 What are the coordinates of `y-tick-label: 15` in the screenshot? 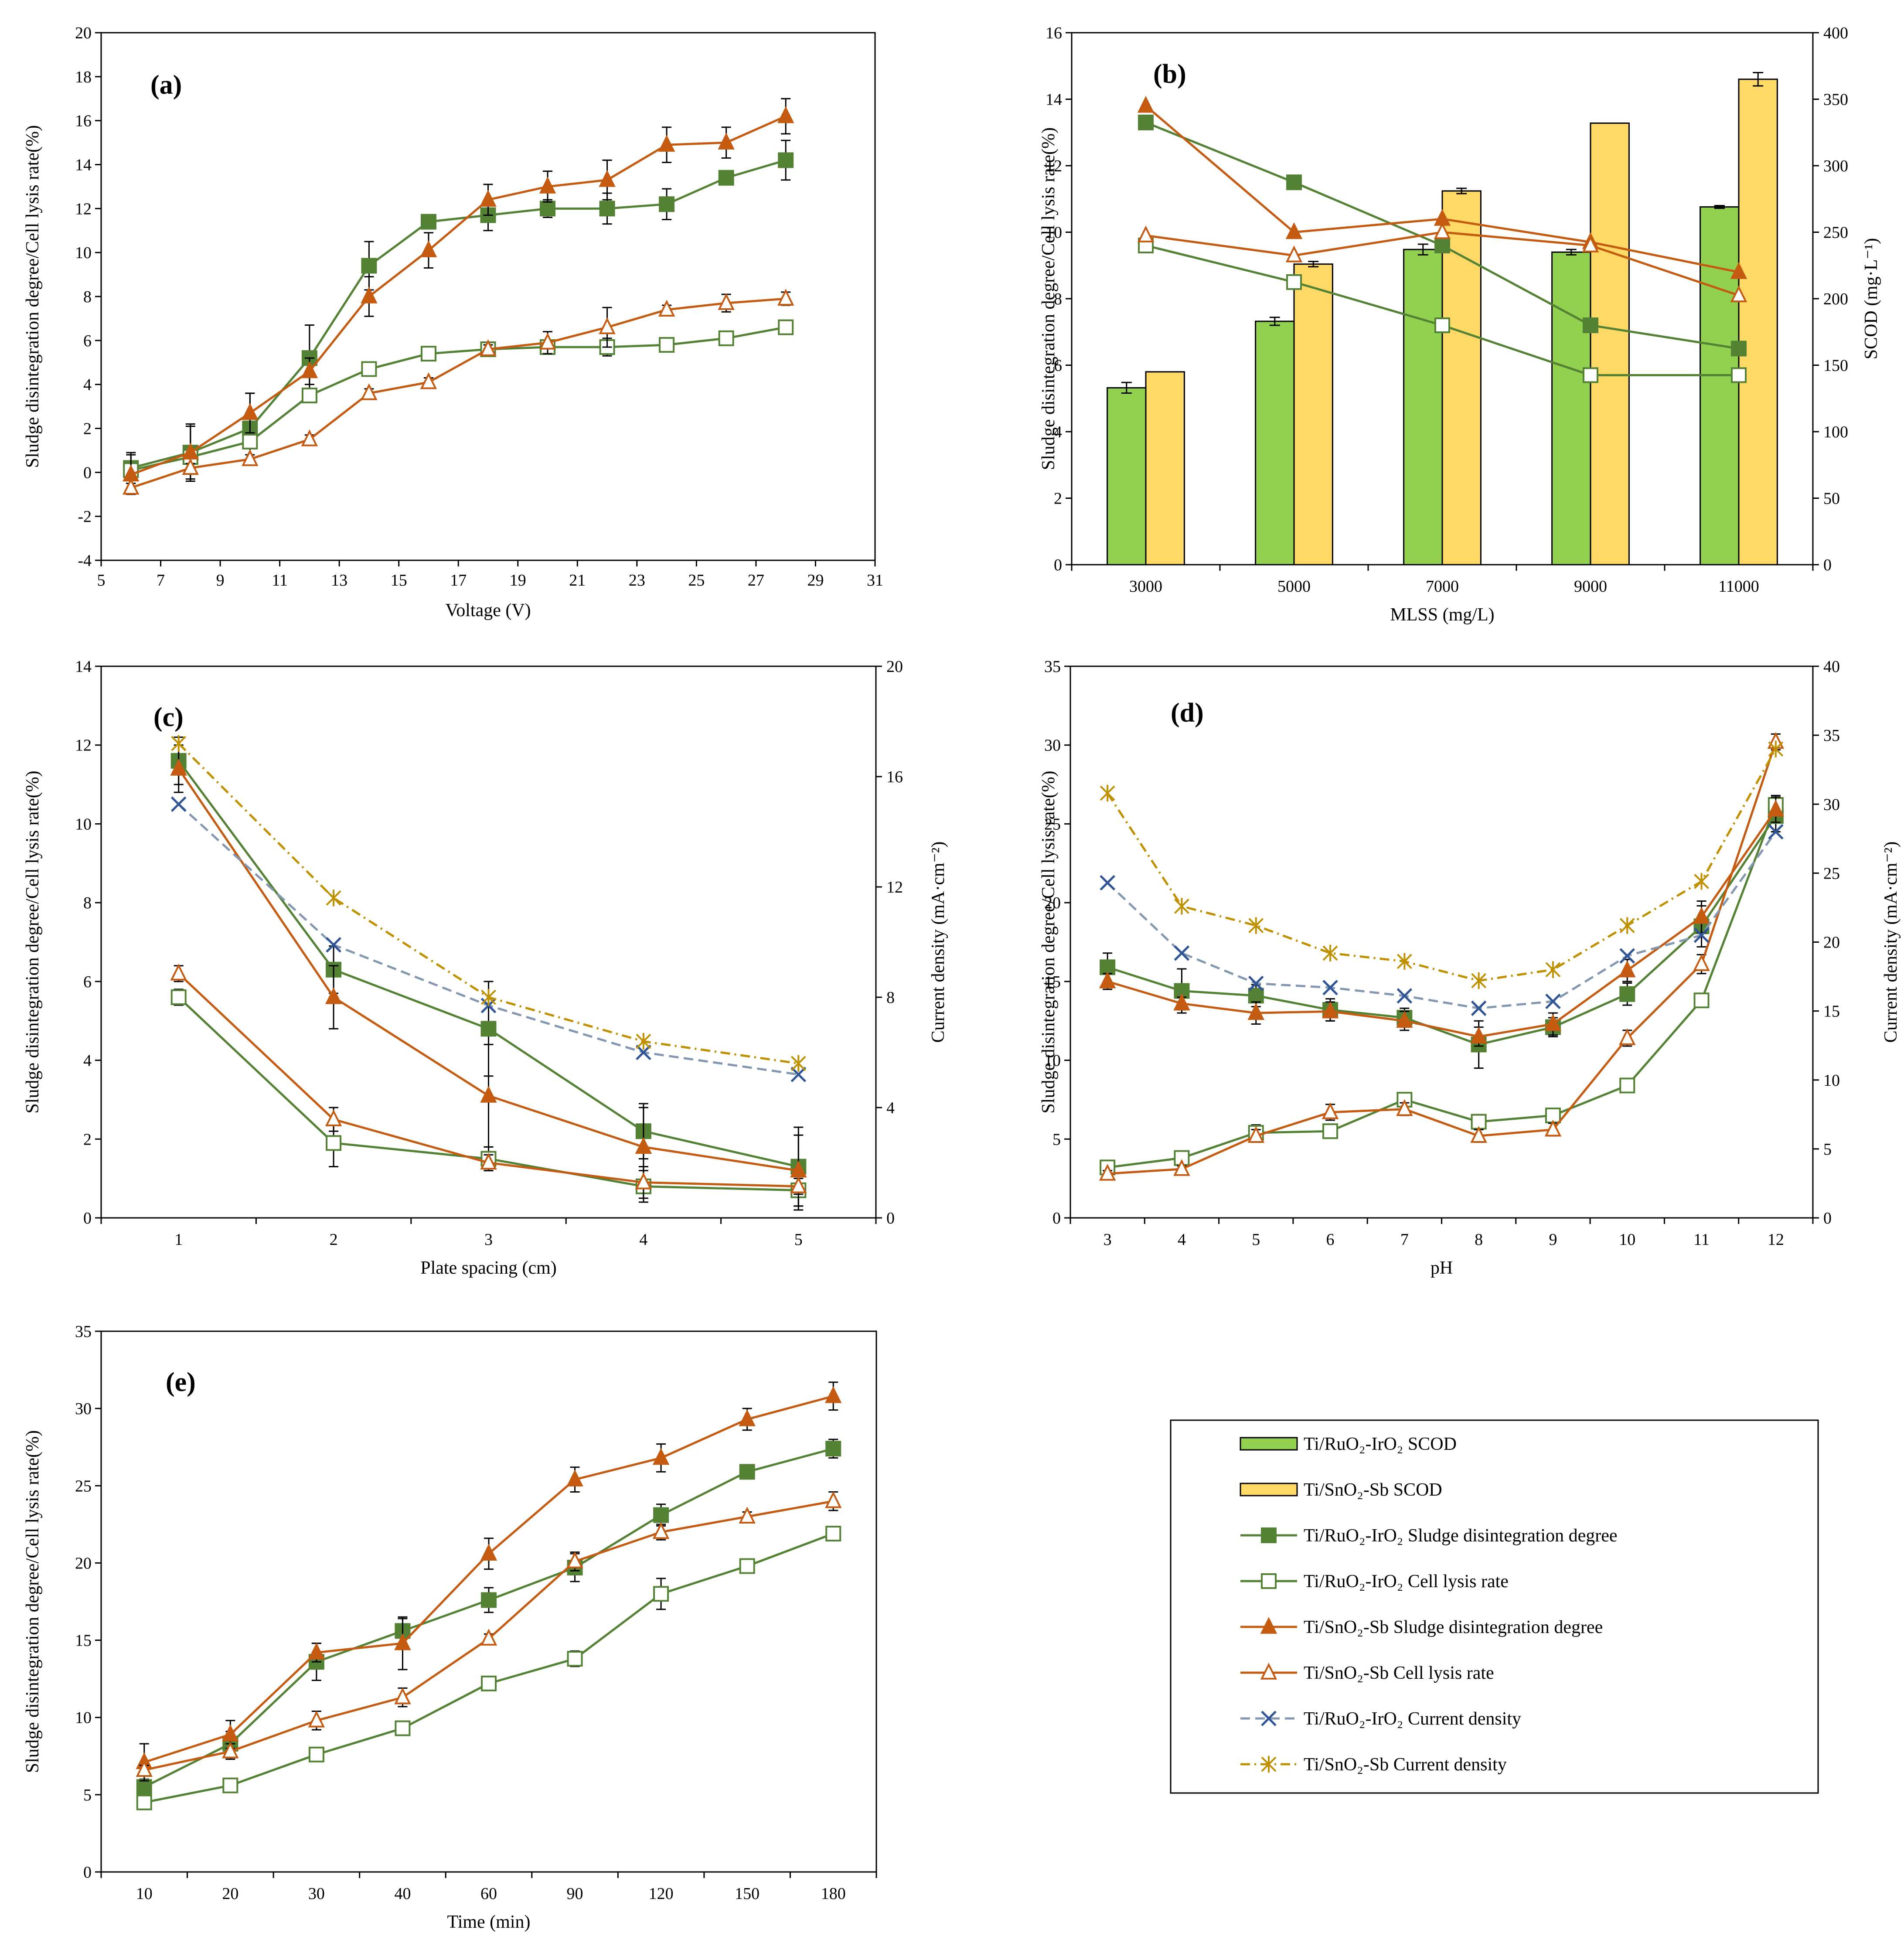 It's located at (1052, 982).